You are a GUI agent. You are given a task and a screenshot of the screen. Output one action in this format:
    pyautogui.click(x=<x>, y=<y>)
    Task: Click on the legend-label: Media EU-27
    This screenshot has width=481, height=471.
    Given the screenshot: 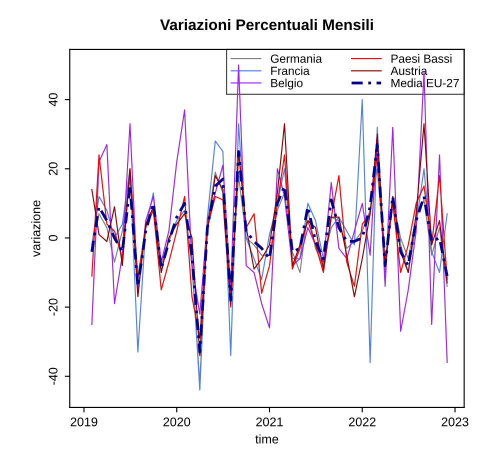 What is the action you would take?
    pyautogui.click(x=425, y=83)
    